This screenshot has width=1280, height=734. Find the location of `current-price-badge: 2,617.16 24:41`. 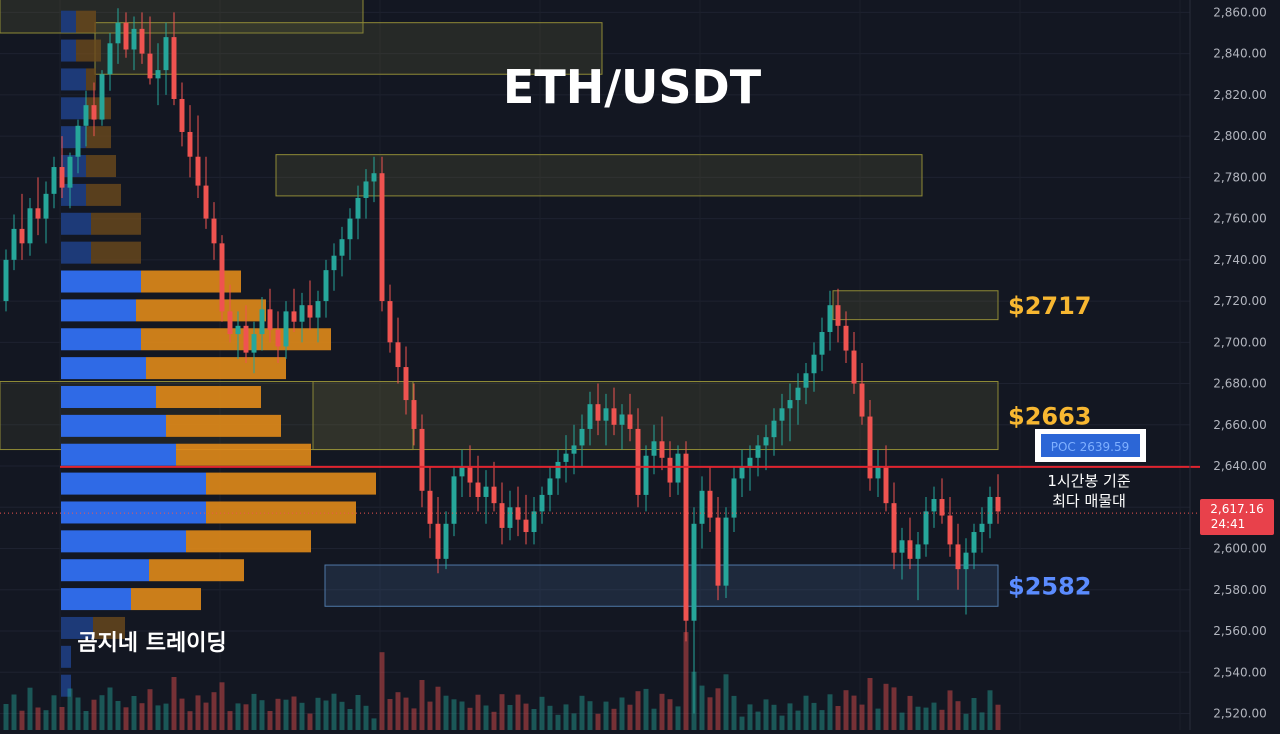

current-price-badge: 2,617.16 24:41 is located at coordinates (1237, 517).